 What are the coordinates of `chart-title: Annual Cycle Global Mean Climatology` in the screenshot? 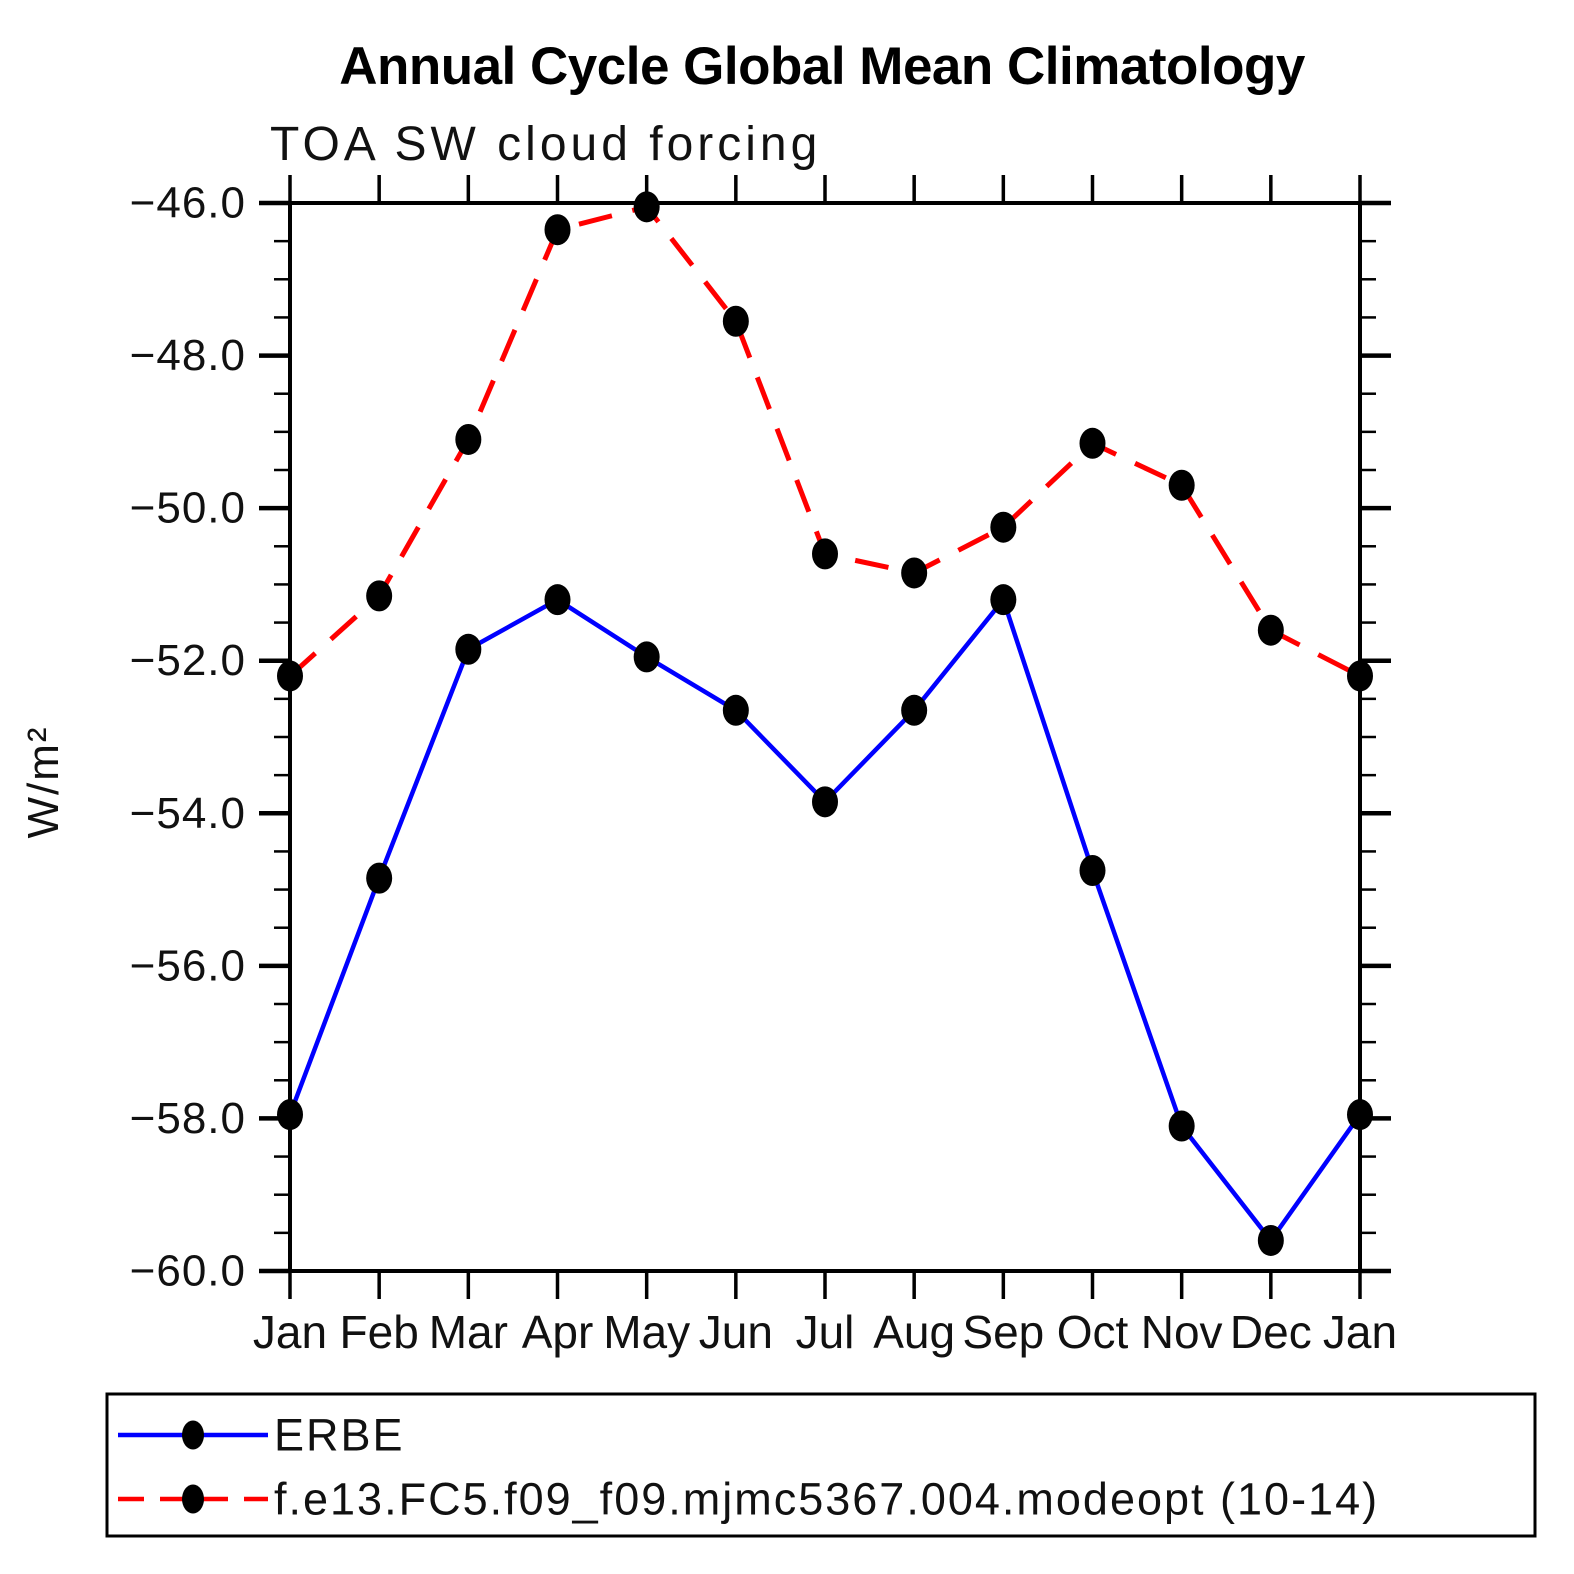 It's located at (822, 66).